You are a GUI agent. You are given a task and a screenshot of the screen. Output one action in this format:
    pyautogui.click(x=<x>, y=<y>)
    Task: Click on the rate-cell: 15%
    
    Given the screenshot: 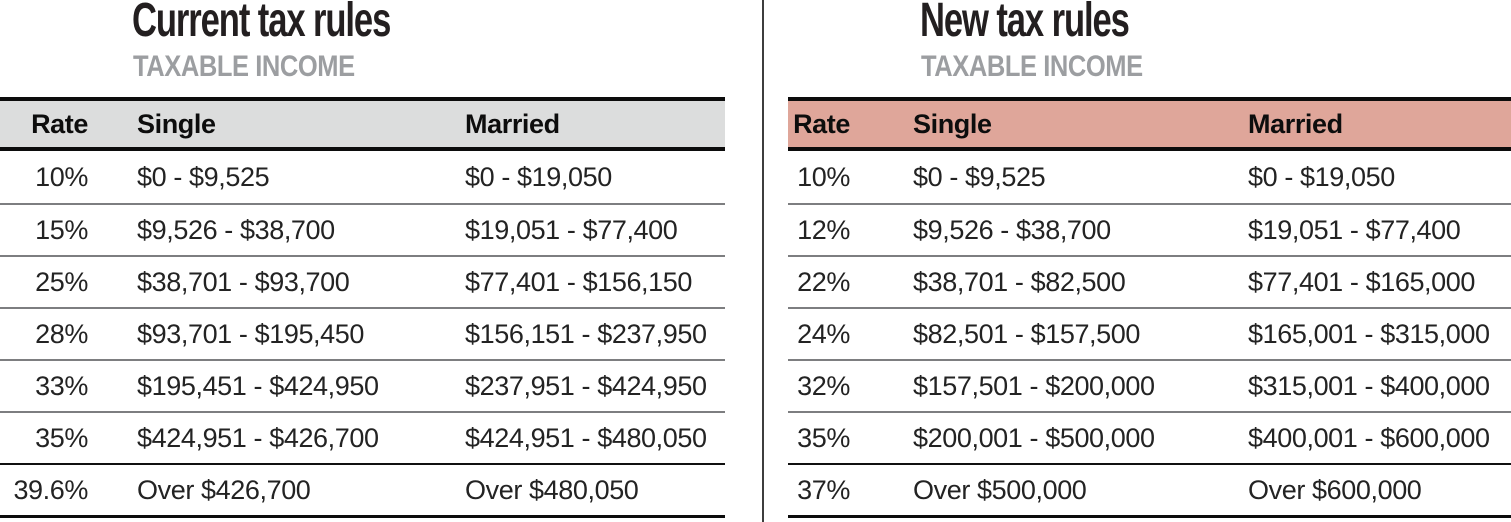 What is the action you would take?
    pyautogui.click(x=61, y=229)
    